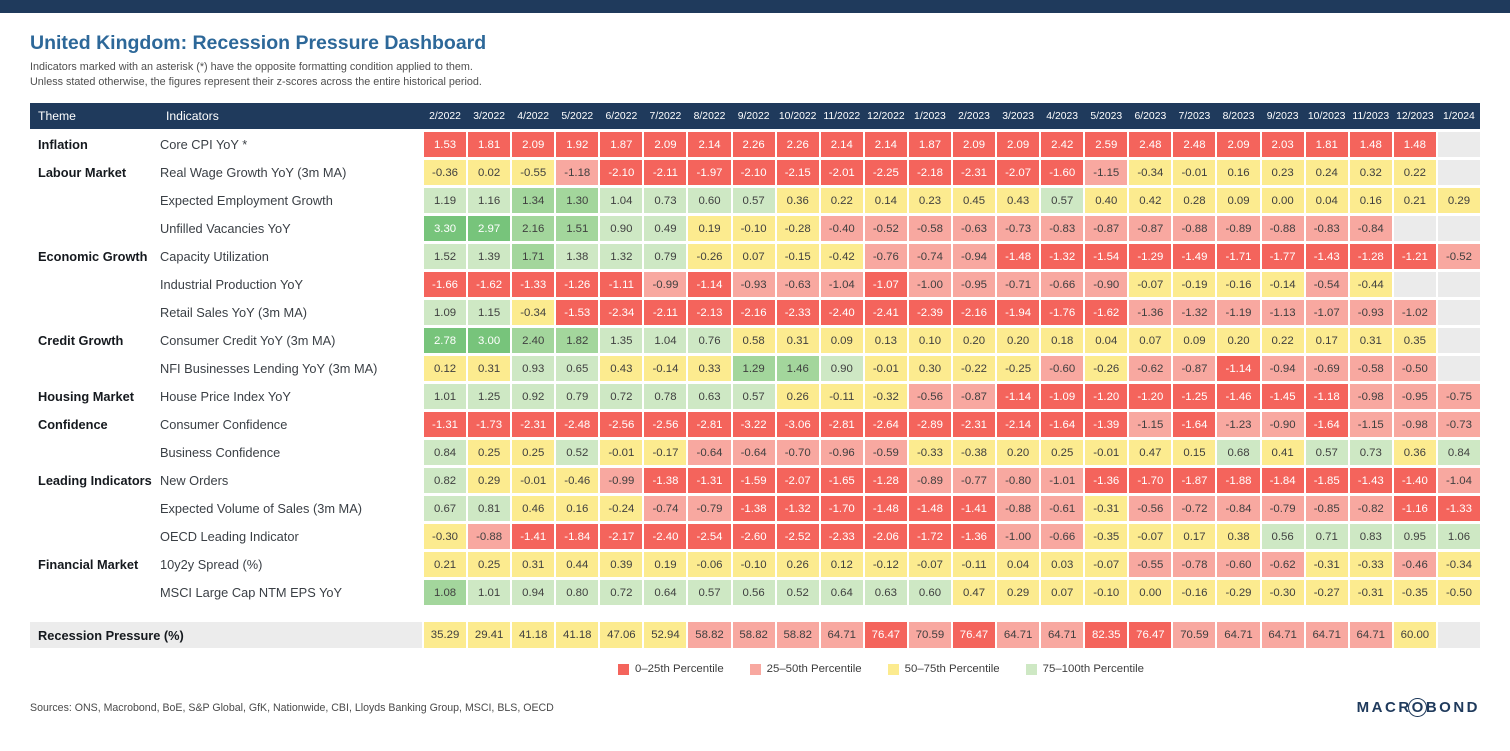 Image resolution: width=1510 pixels, height=751 pixels. What do you see at coordinates (1326, 313) in the screenshot?
I see `heatmap-cell: -1.07` at bounding box center [1326, 313].